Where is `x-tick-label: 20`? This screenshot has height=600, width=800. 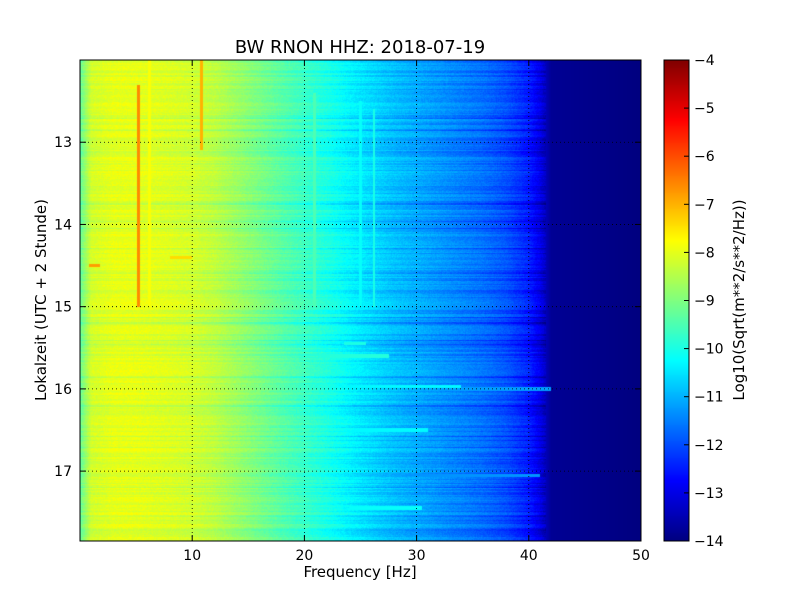
x-tick-label: 20 is located at coordinates (304, 556).